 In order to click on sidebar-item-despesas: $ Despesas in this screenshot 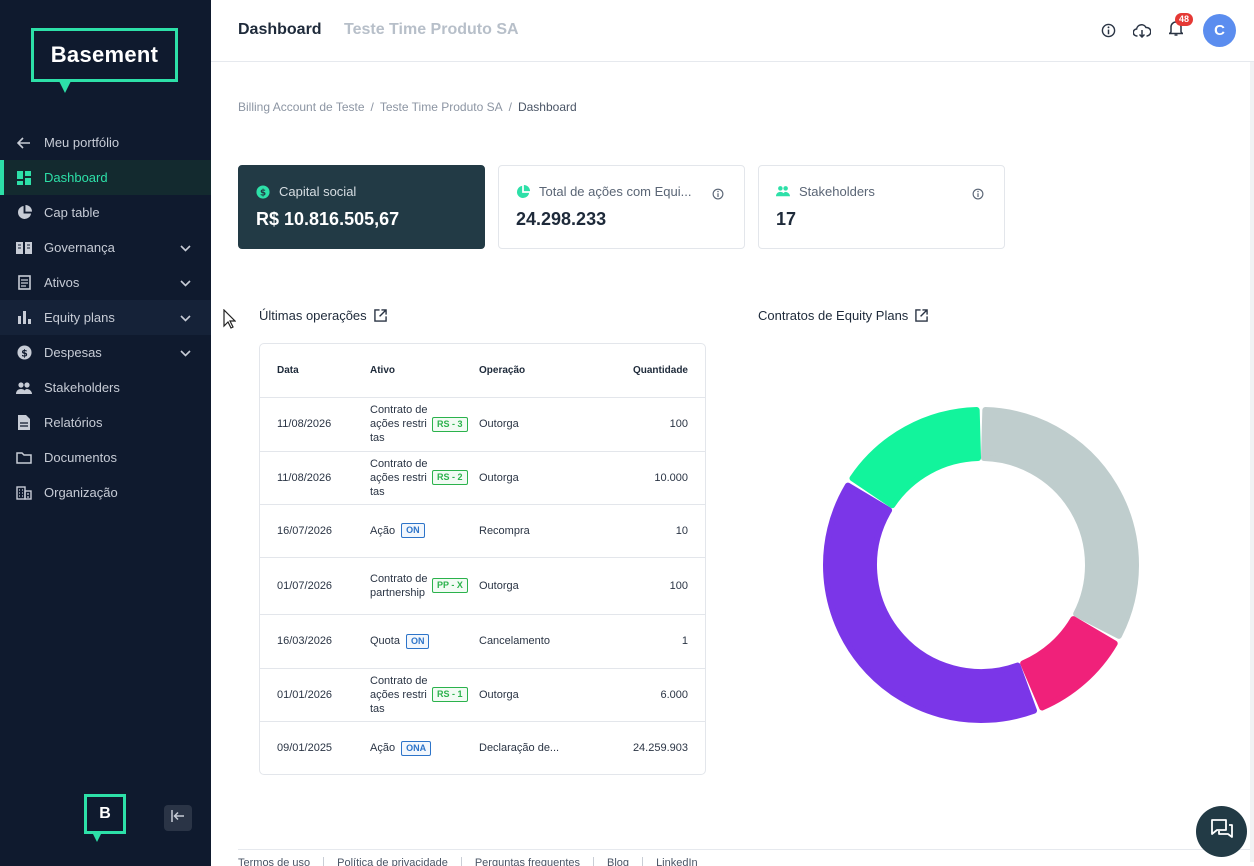, I will do `click(105, 352)`.